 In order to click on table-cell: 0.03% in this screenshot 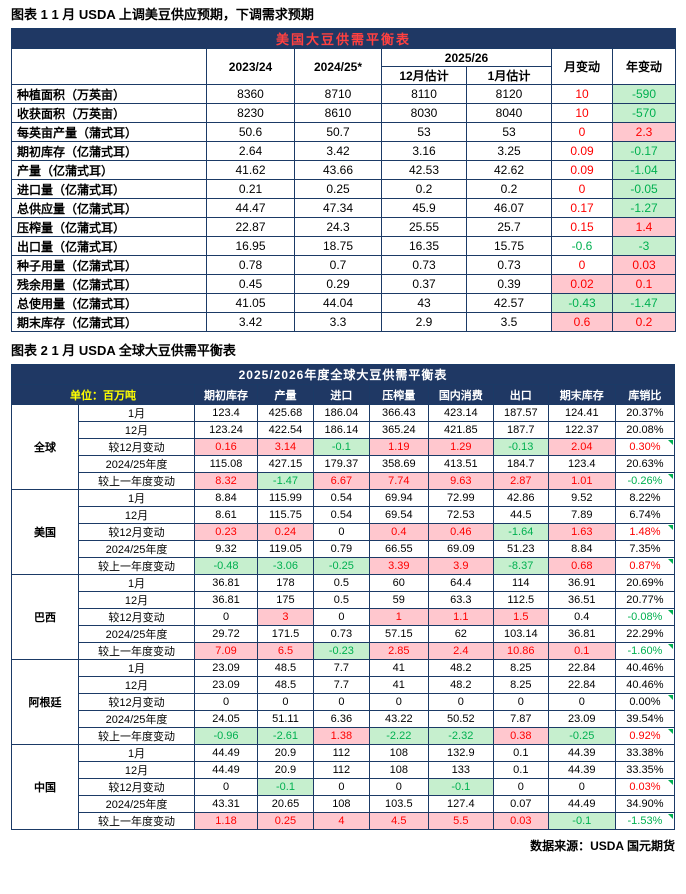, I will do `click(645, 787)`.